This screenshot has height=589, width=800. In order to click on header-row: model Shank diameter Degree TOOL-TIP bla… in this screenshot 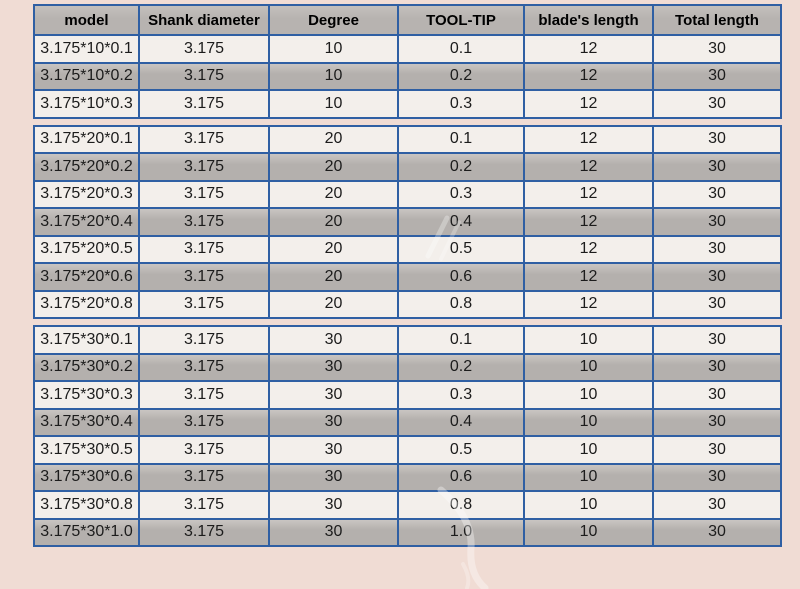, I will do `click(407, 20)`.